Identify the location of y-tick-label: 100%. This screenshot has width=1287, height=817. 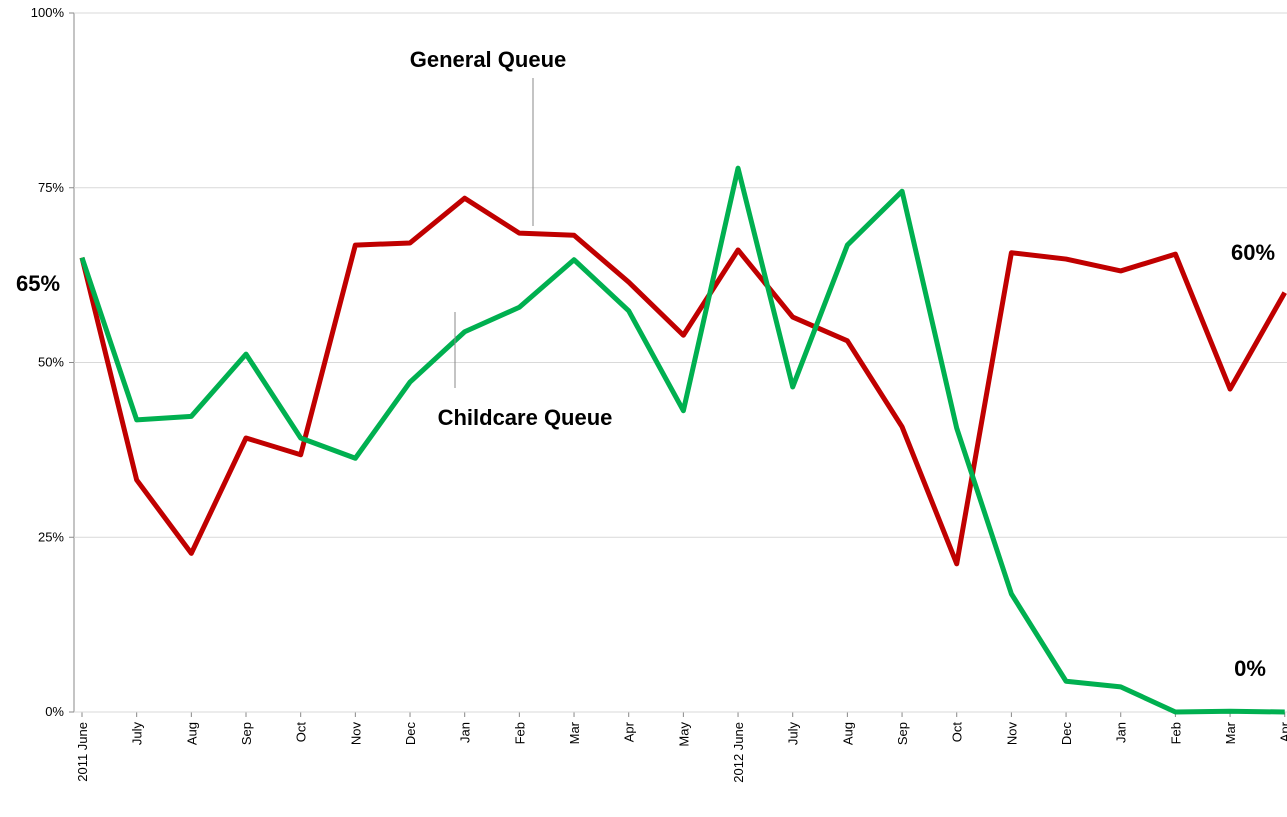
(48, 12).